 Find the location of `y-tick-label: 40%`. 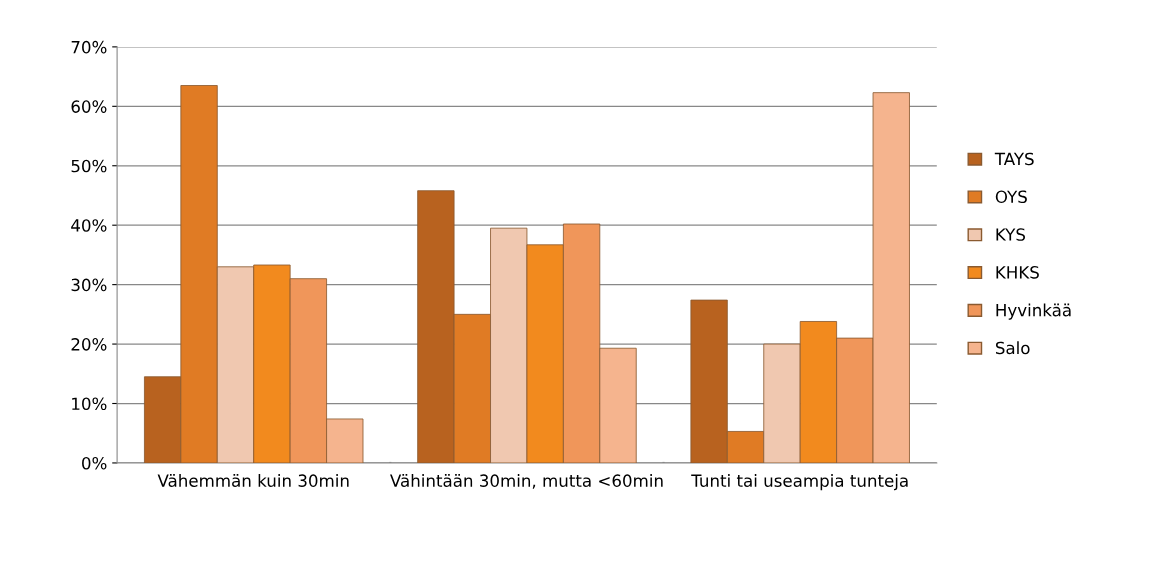

y-tick-label: 40% is located at coordinates (89, 225).